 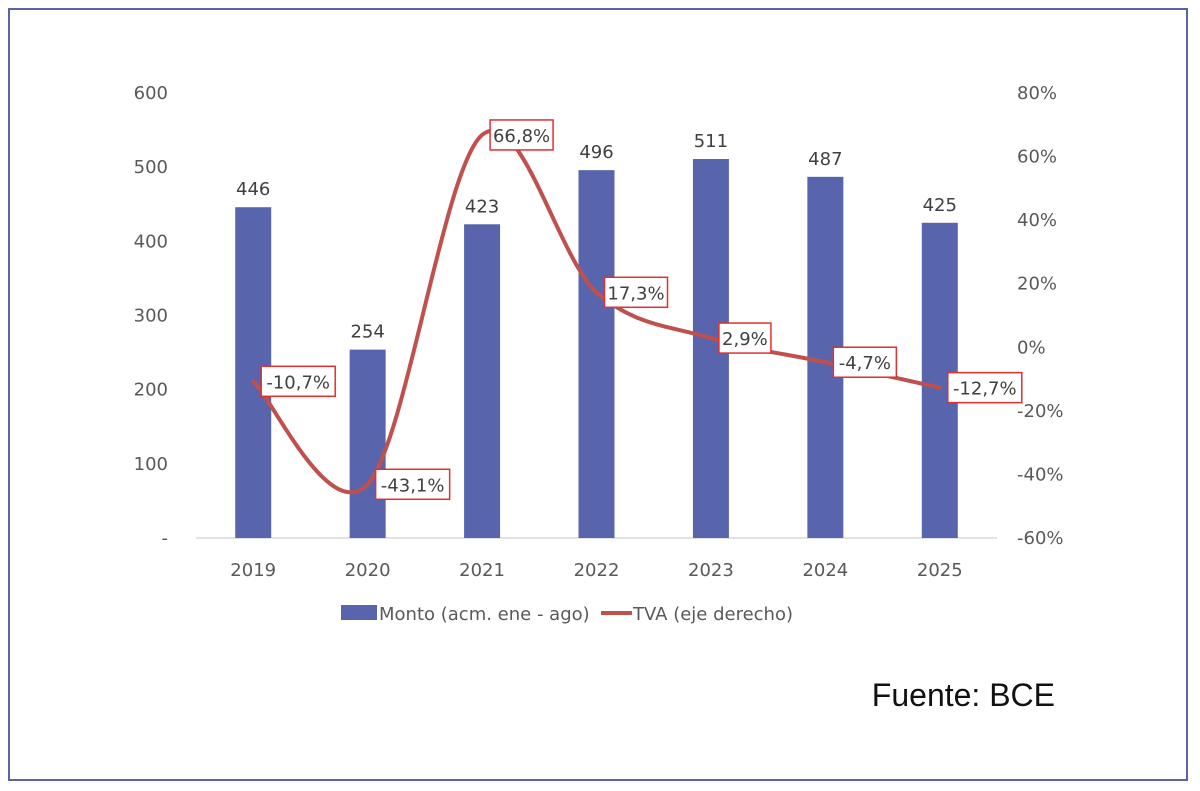 I want to click on tva-value-label: 66,8%, so click(x=521, y=136).